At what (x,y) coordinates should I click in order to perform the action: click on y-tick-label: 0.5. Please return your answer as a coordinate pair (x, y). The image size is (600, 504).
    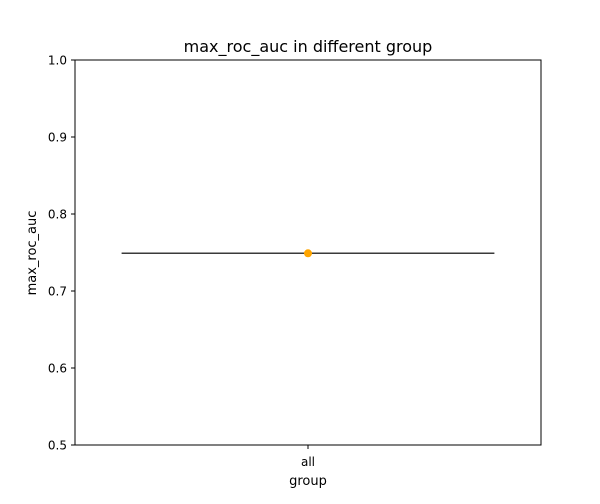
    Looking at the image, I should click on (57, 446).